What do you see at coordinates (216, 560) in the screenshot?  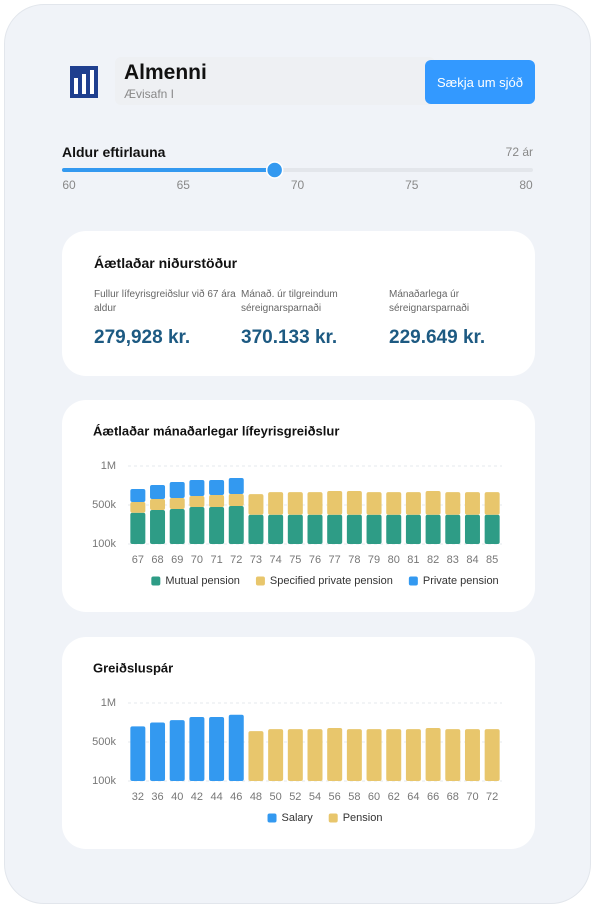 I see `x-tick-label: 71` at bounding box center [216, 560].